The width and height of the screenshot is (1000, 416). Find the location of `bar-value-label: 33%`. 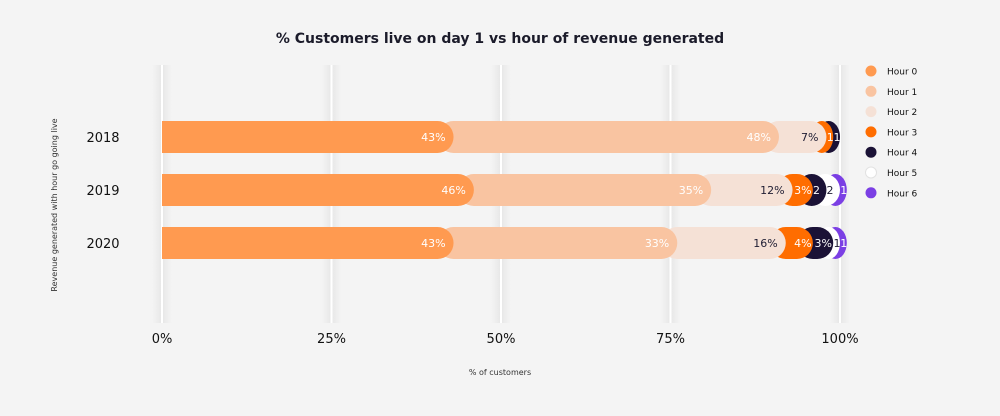

bar-value-label: 33% is located at coordinates (657, 243).